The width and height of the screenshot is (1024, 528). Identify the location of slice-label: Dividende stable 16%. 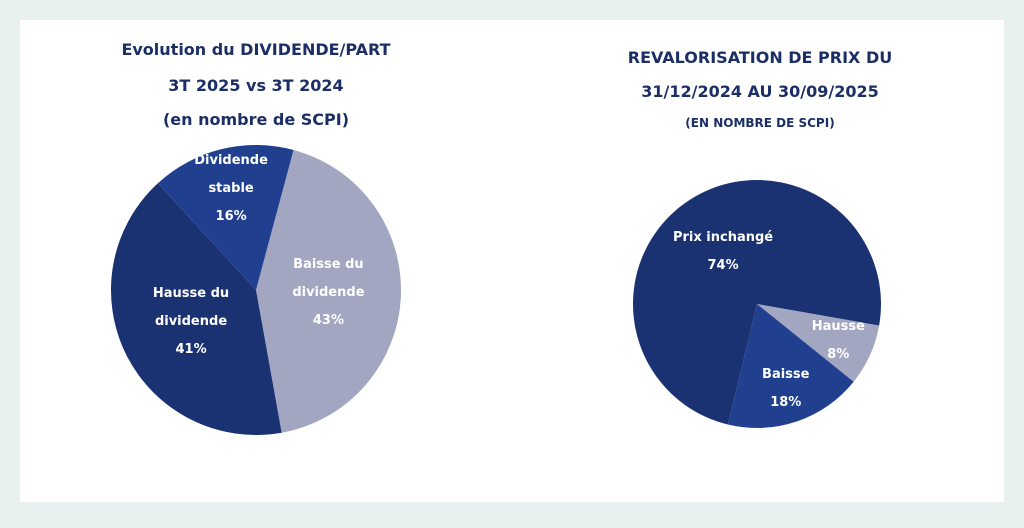
(231, 189).